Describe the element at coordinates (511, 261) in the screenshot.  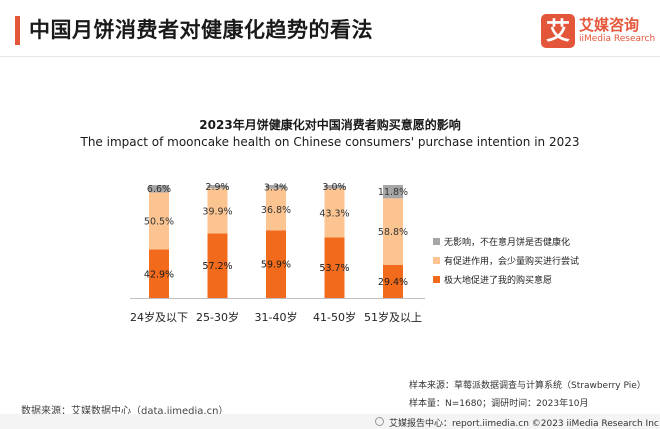
I see `legend-label: 有促进作用，会少量购买进行尝试` at that location.